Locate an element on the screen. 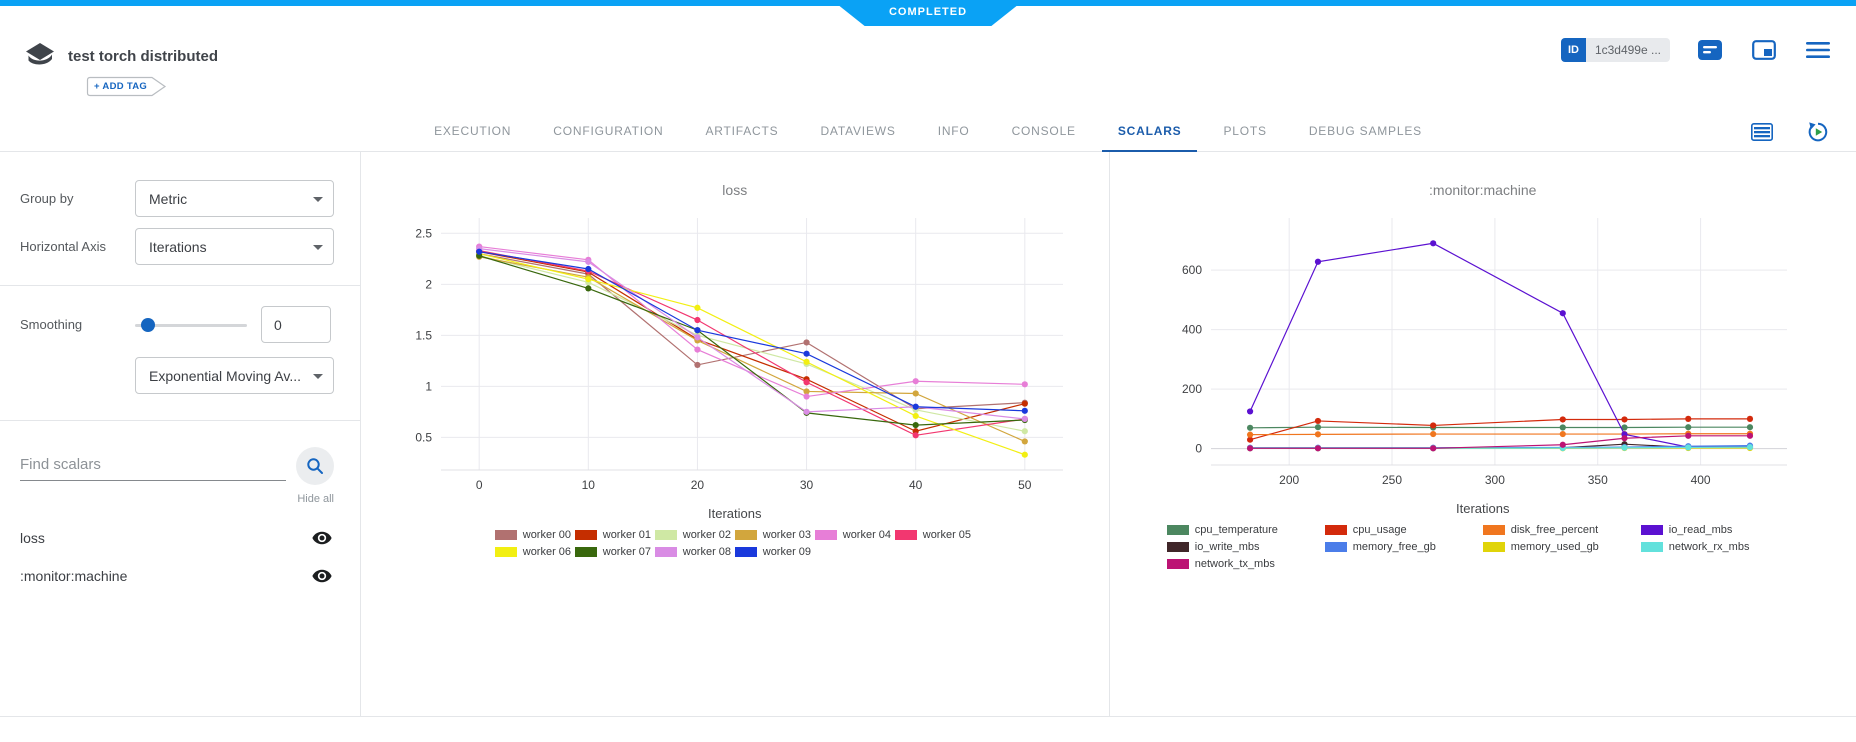  legend-label: worker 07 is located at coordinates (627, 552).